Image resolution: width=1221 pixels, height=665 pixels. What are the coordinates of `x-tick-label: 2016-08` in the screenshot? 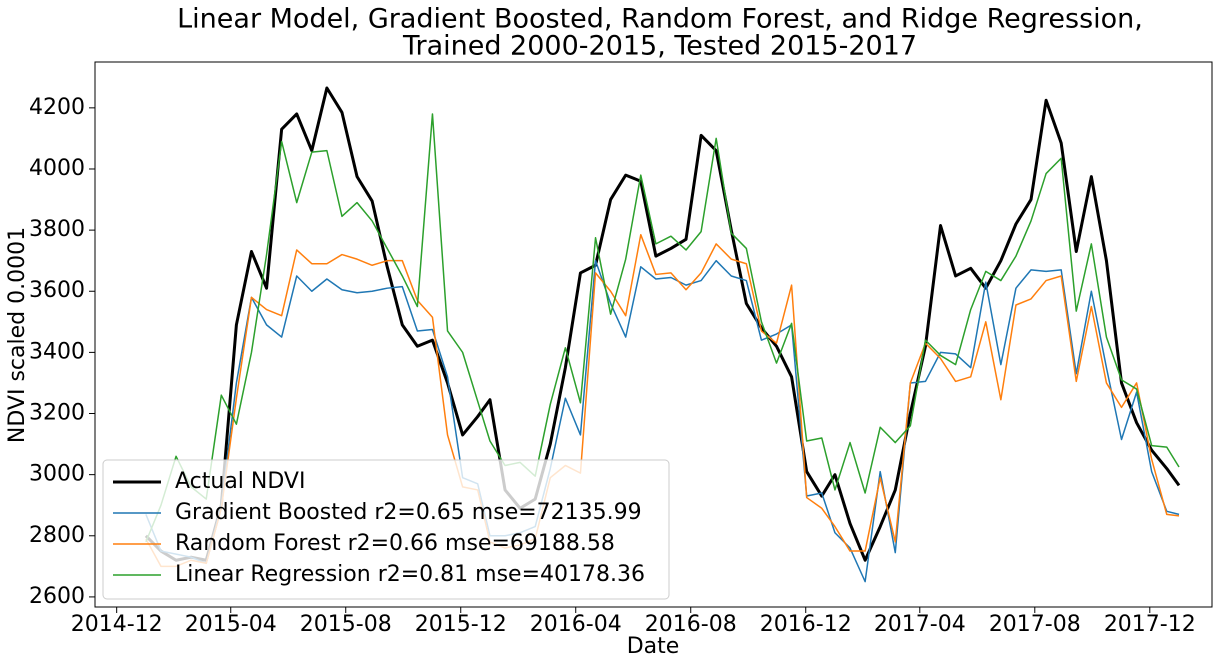 It's located at (691, 624).